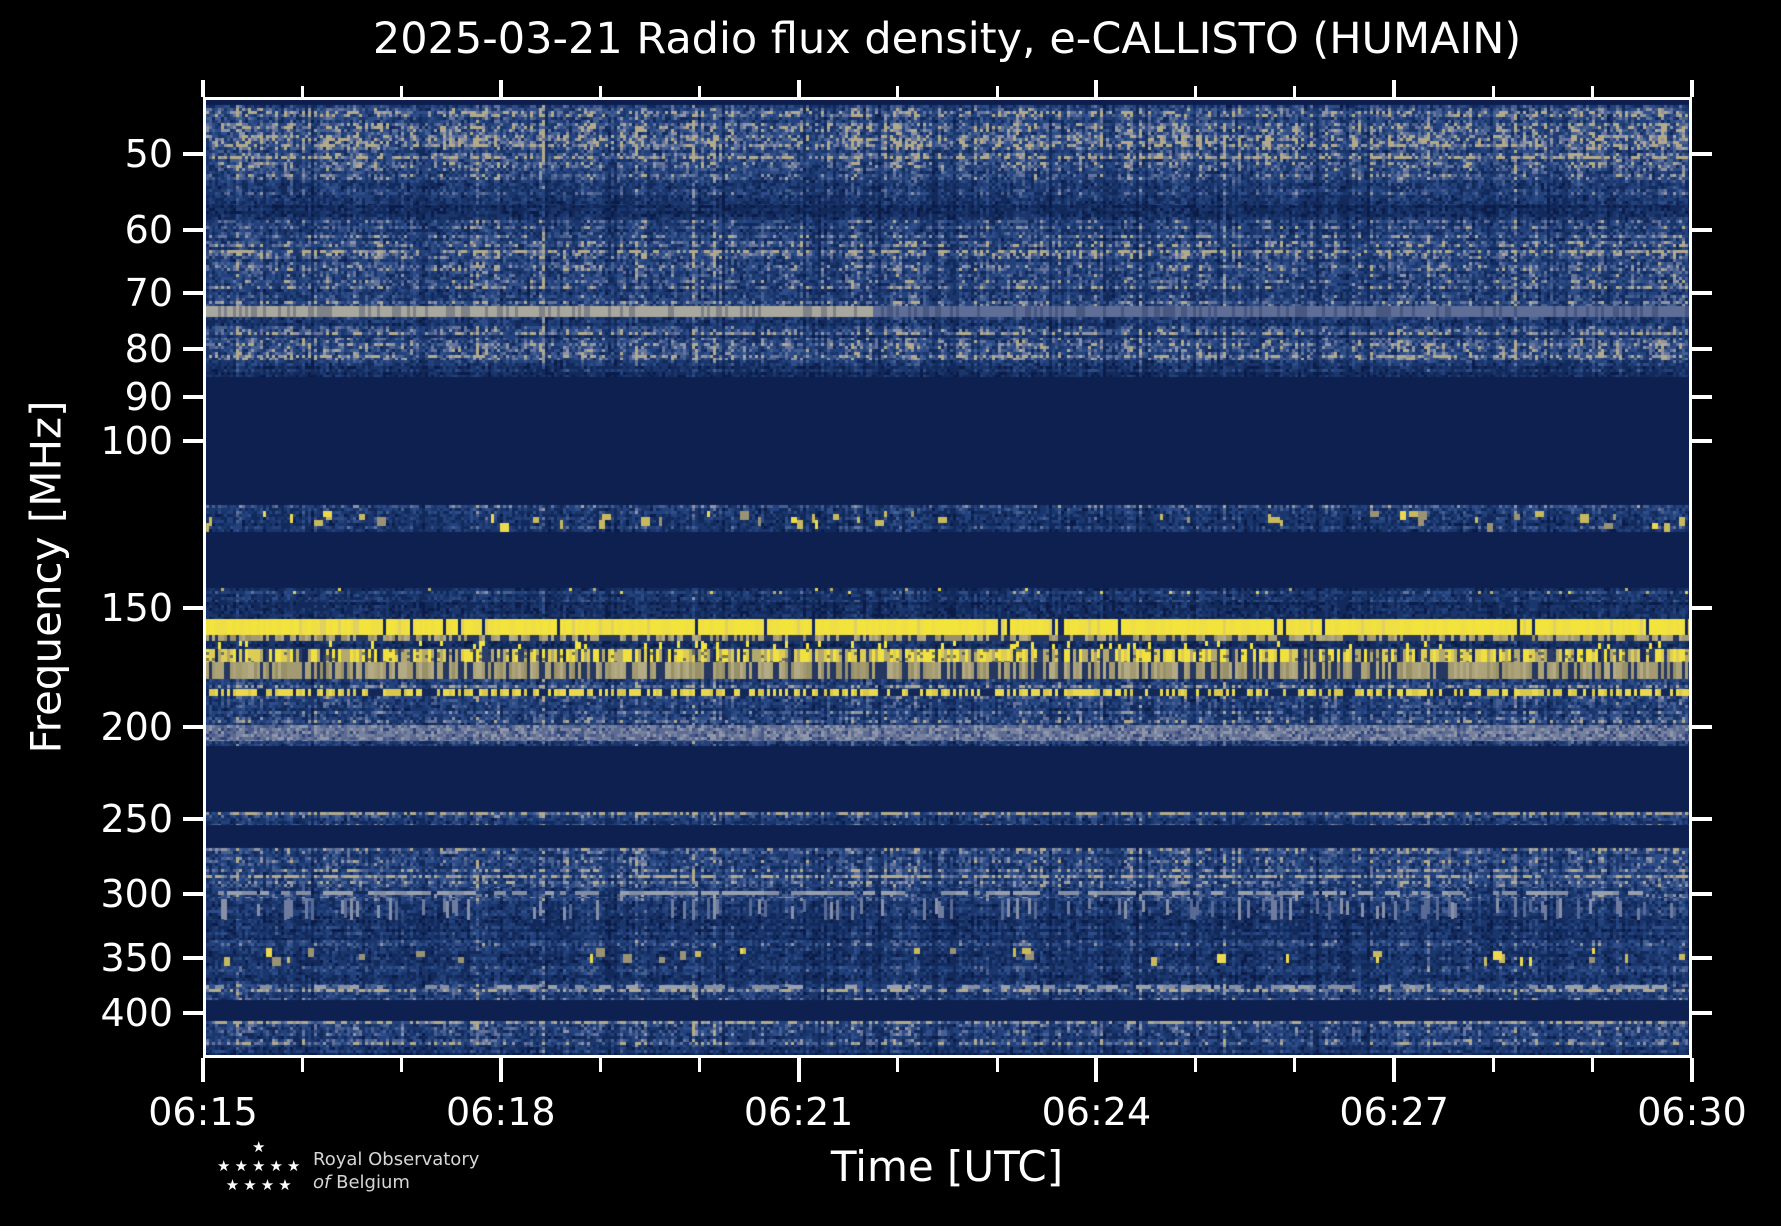 The image size is (1781, 1226). What do you see at coordinates (136, 894) in the screenshot?
I see `y-tick-label: 300` at bounding box center [136, 894].